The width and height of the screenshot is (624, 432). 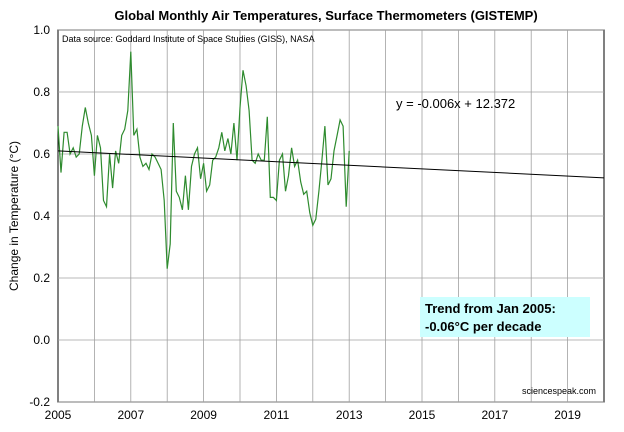 What do you see at coordinates (203, 415) in the screenshot?
I see `x-tick-label: 2009` at bounding box center [203, 415].